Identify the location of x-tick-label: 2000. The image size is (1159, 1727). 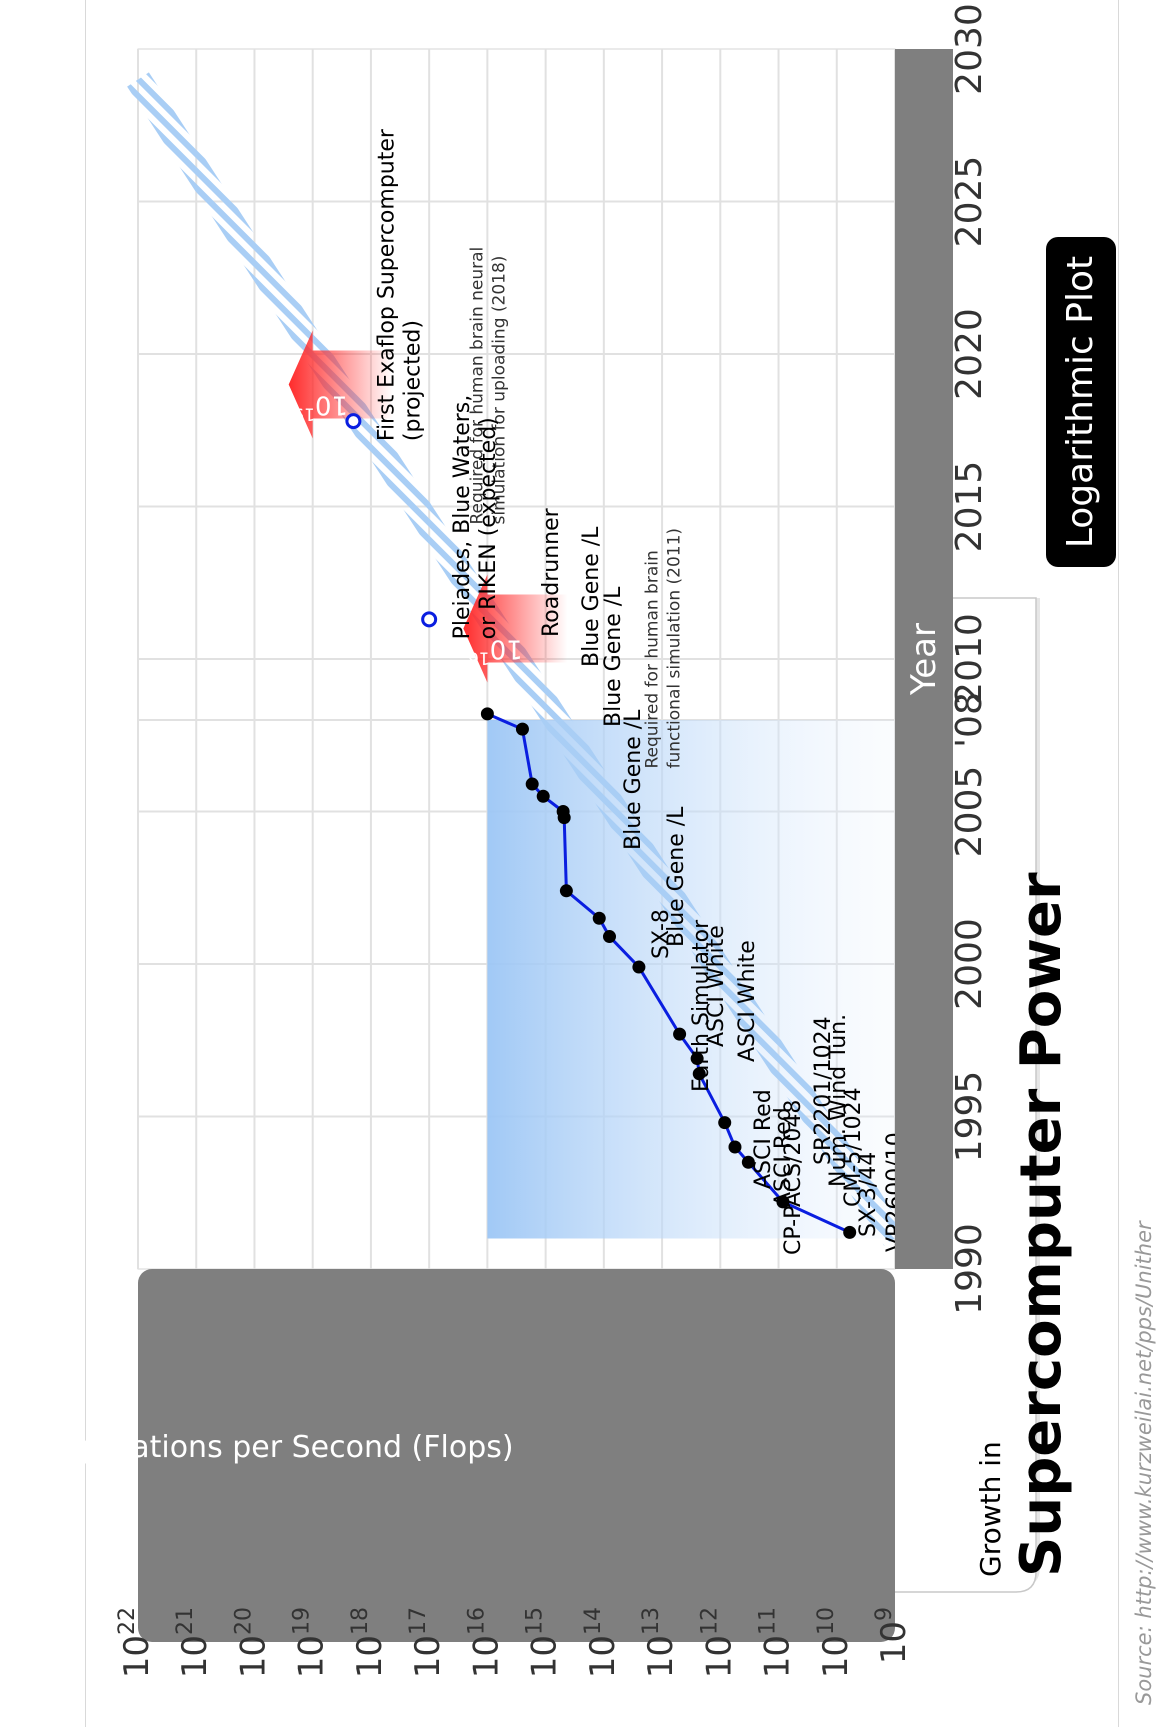
(969, 964).